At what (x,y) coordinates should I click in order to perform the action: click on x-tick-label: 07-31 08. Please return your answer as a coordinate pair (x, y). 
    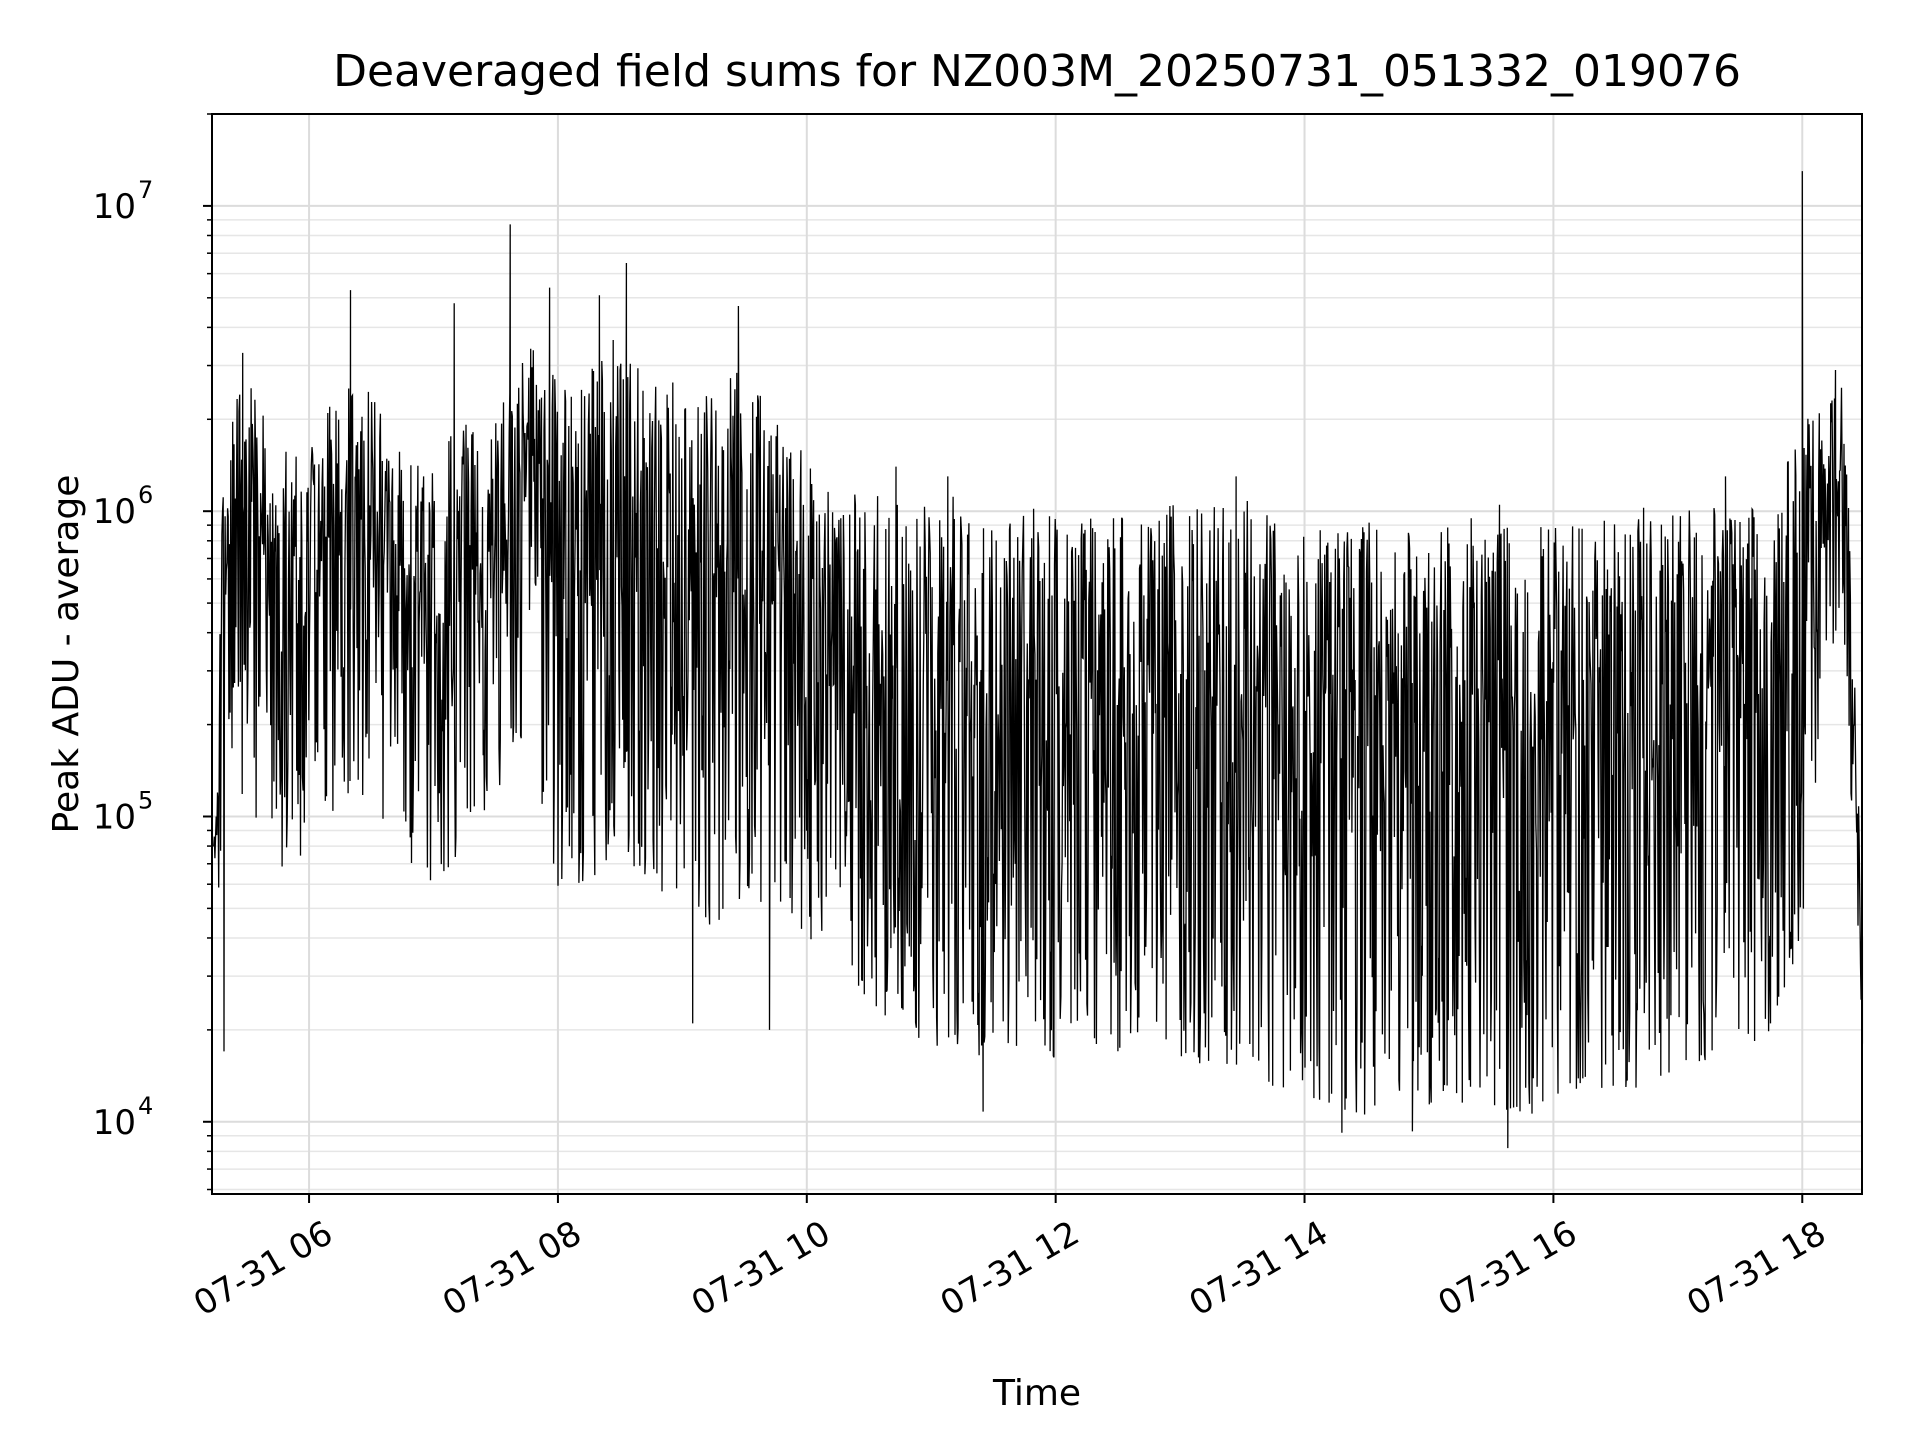
    Looking at the image, I should click on (512, 1268).